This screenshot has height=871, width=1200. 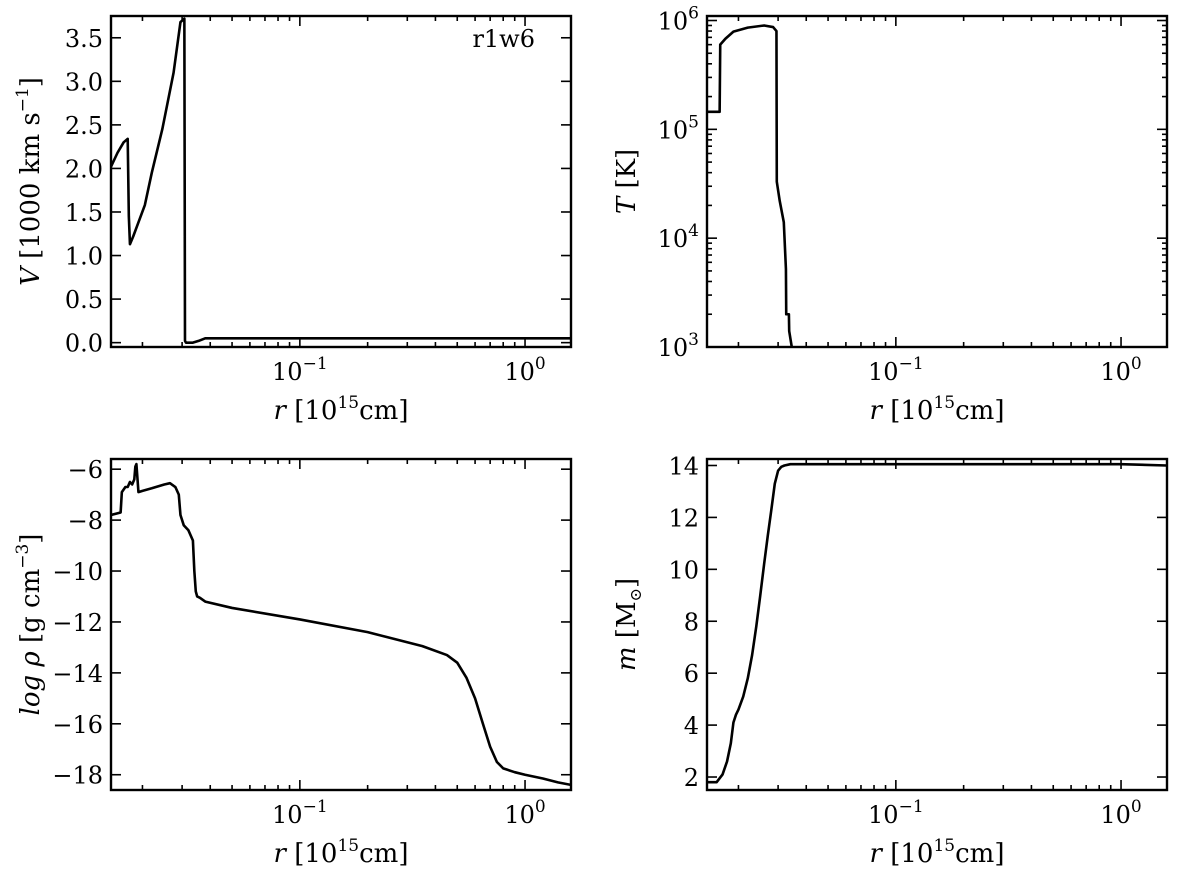 What do you see at coordinates (937, 181) in the screenshot?
I see `temperature-plot-frame` at bounding box center [937, 181].